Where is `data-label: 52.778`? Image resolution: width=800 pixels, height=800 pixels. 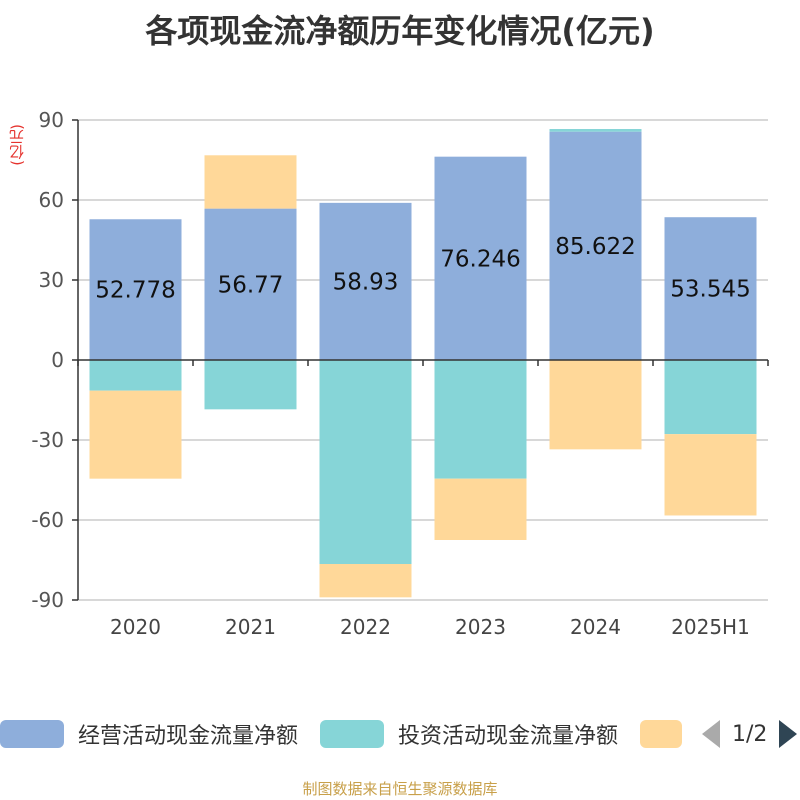
data-label: 52.778 is located at coordinates (135, 291).